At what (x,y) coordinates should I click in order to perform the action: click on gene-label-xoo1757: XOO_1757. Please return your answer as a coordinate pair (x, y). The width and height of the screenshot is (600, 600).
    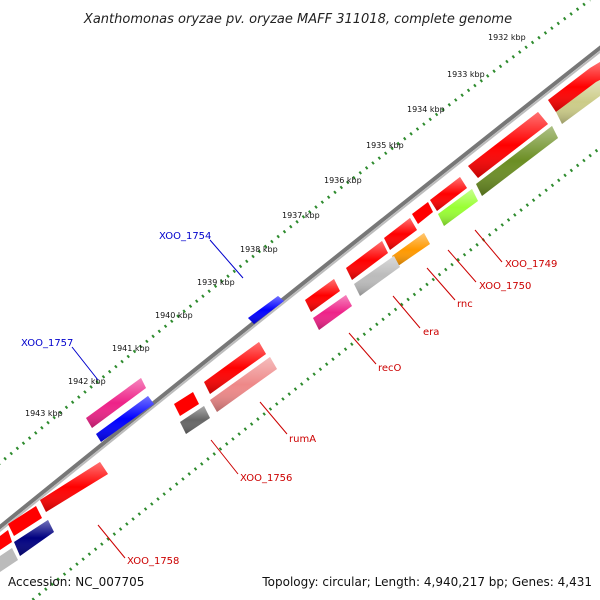
    Looking at the image, I should click on (47, 343).